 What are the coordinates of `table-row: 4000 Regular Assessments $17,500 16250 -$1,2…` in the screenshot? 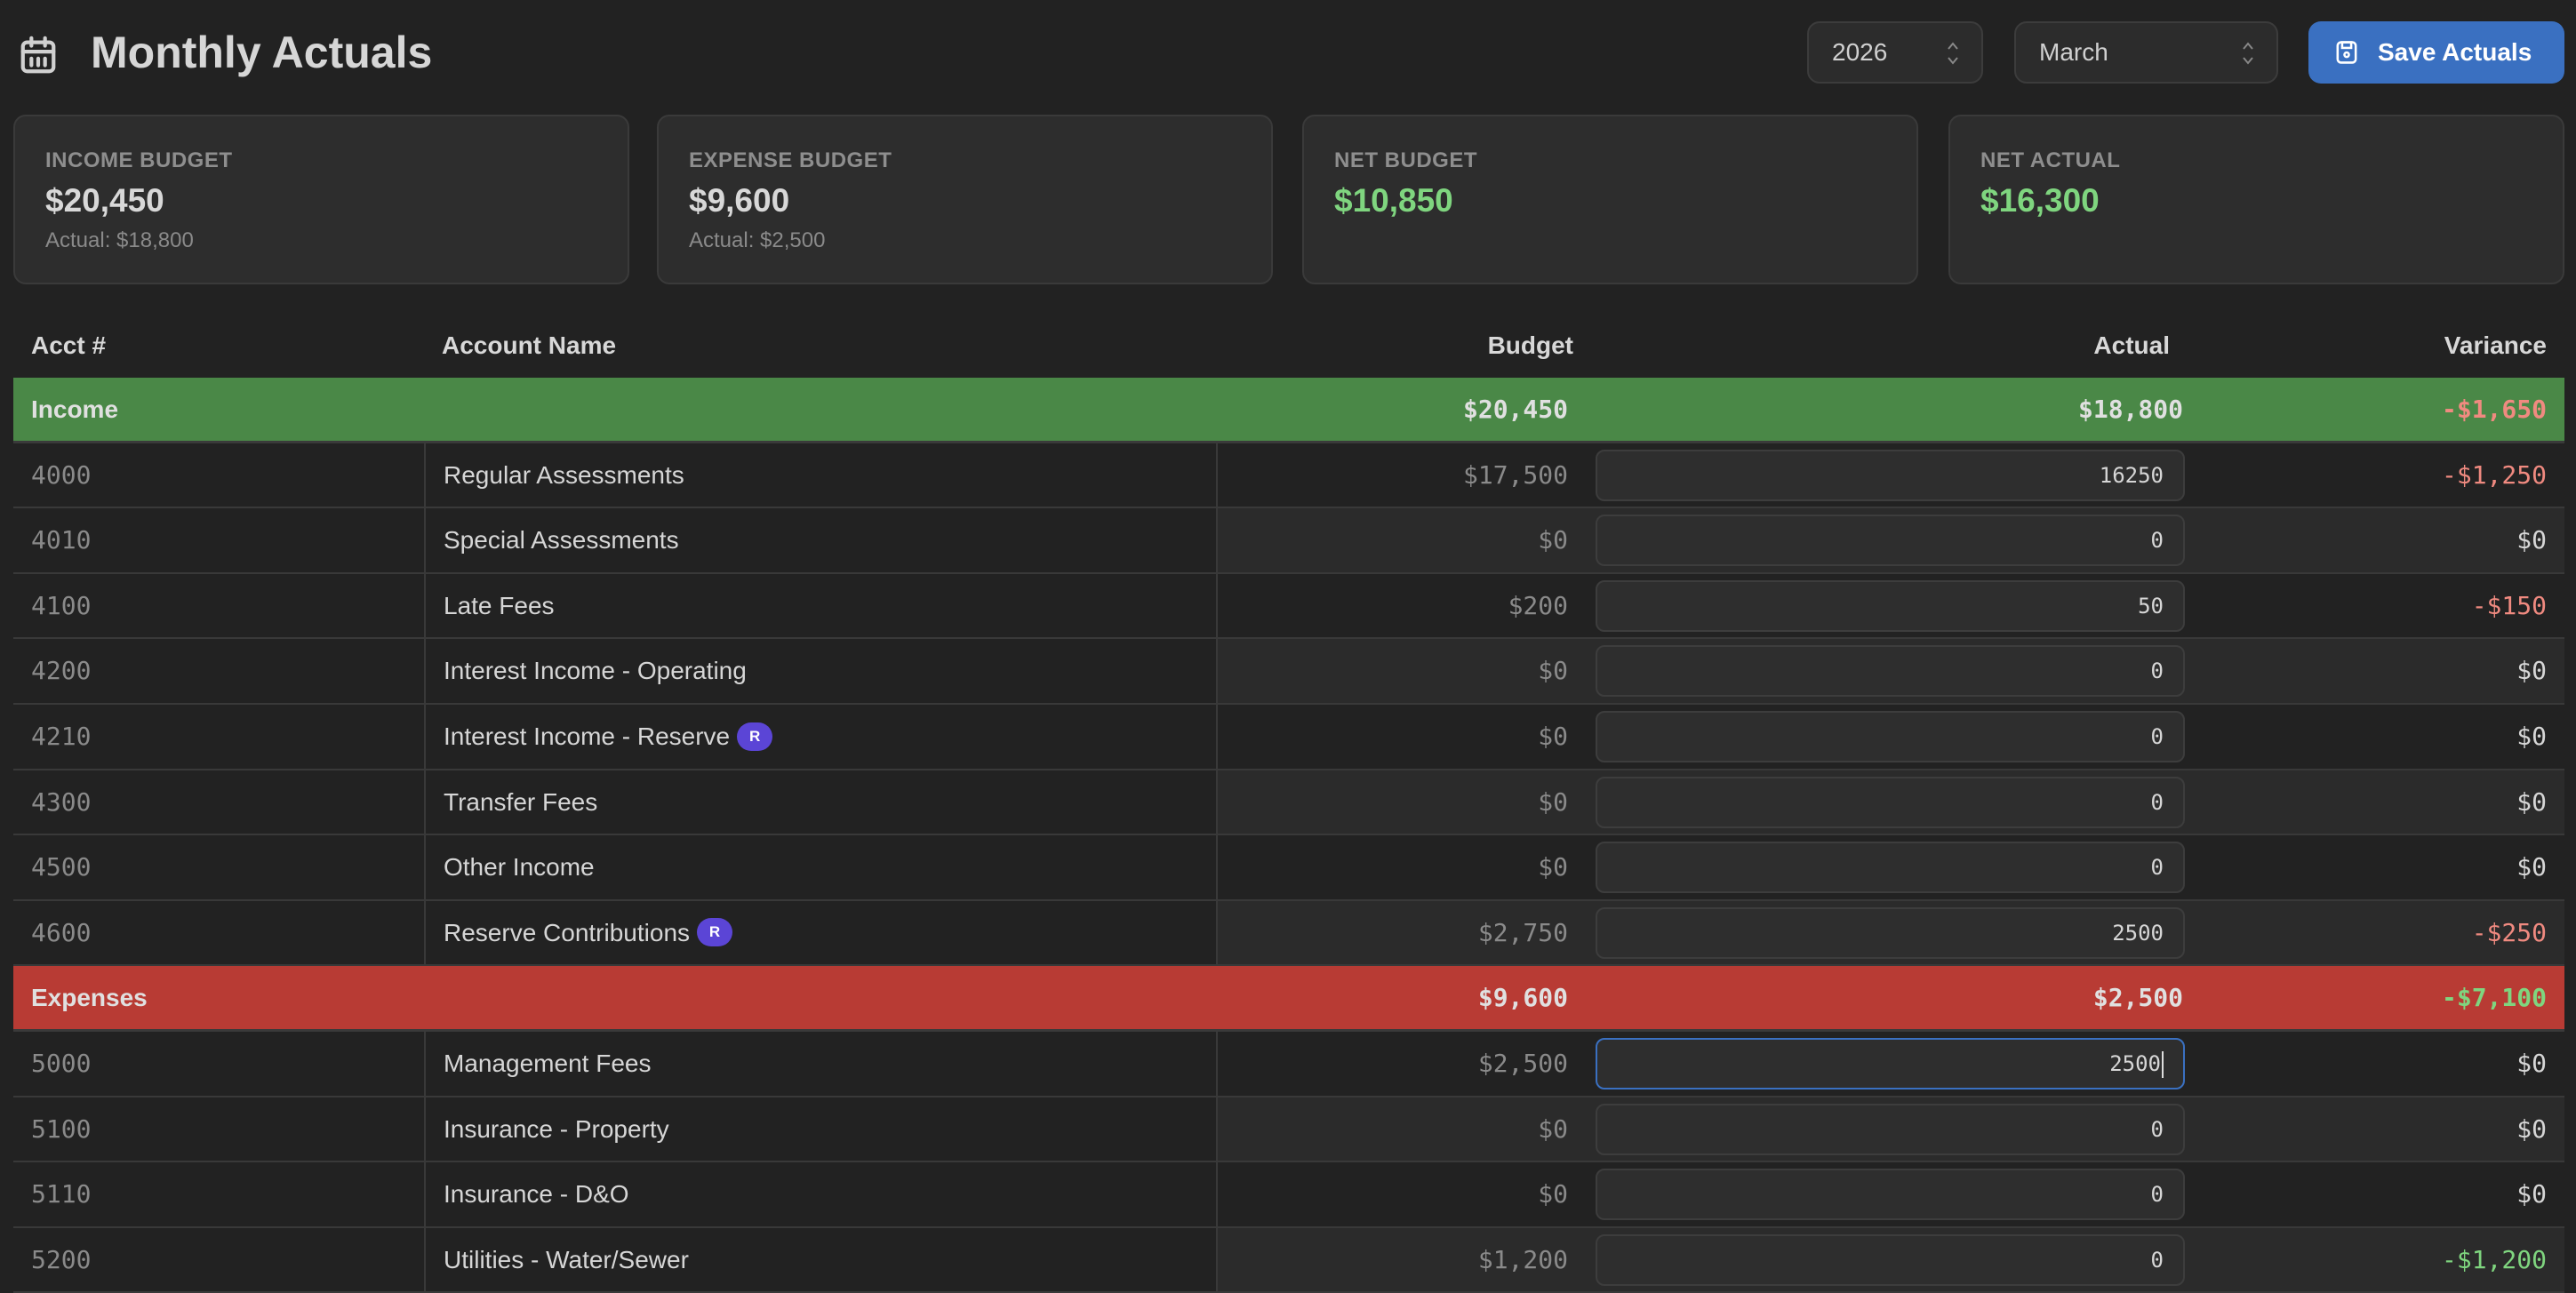 It's located at (1288, 476).